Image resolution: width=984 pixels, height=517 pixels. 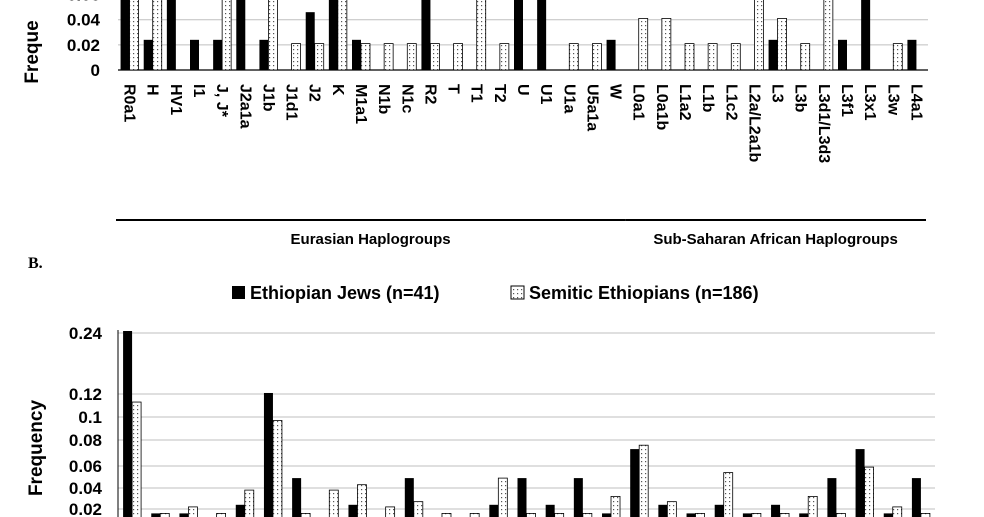 What do you see at coordinates (499, 93) in the screenshot?
I see `x-tick-label: T2` at bounding box center [499, 93].